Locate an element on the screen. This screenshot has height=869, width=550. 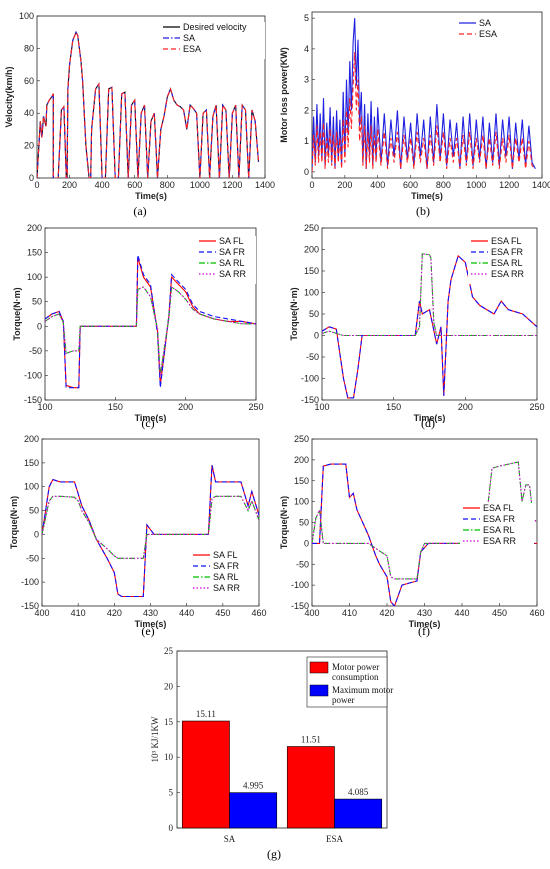
series-line-esa-rr is located at coordinates (429, 295).